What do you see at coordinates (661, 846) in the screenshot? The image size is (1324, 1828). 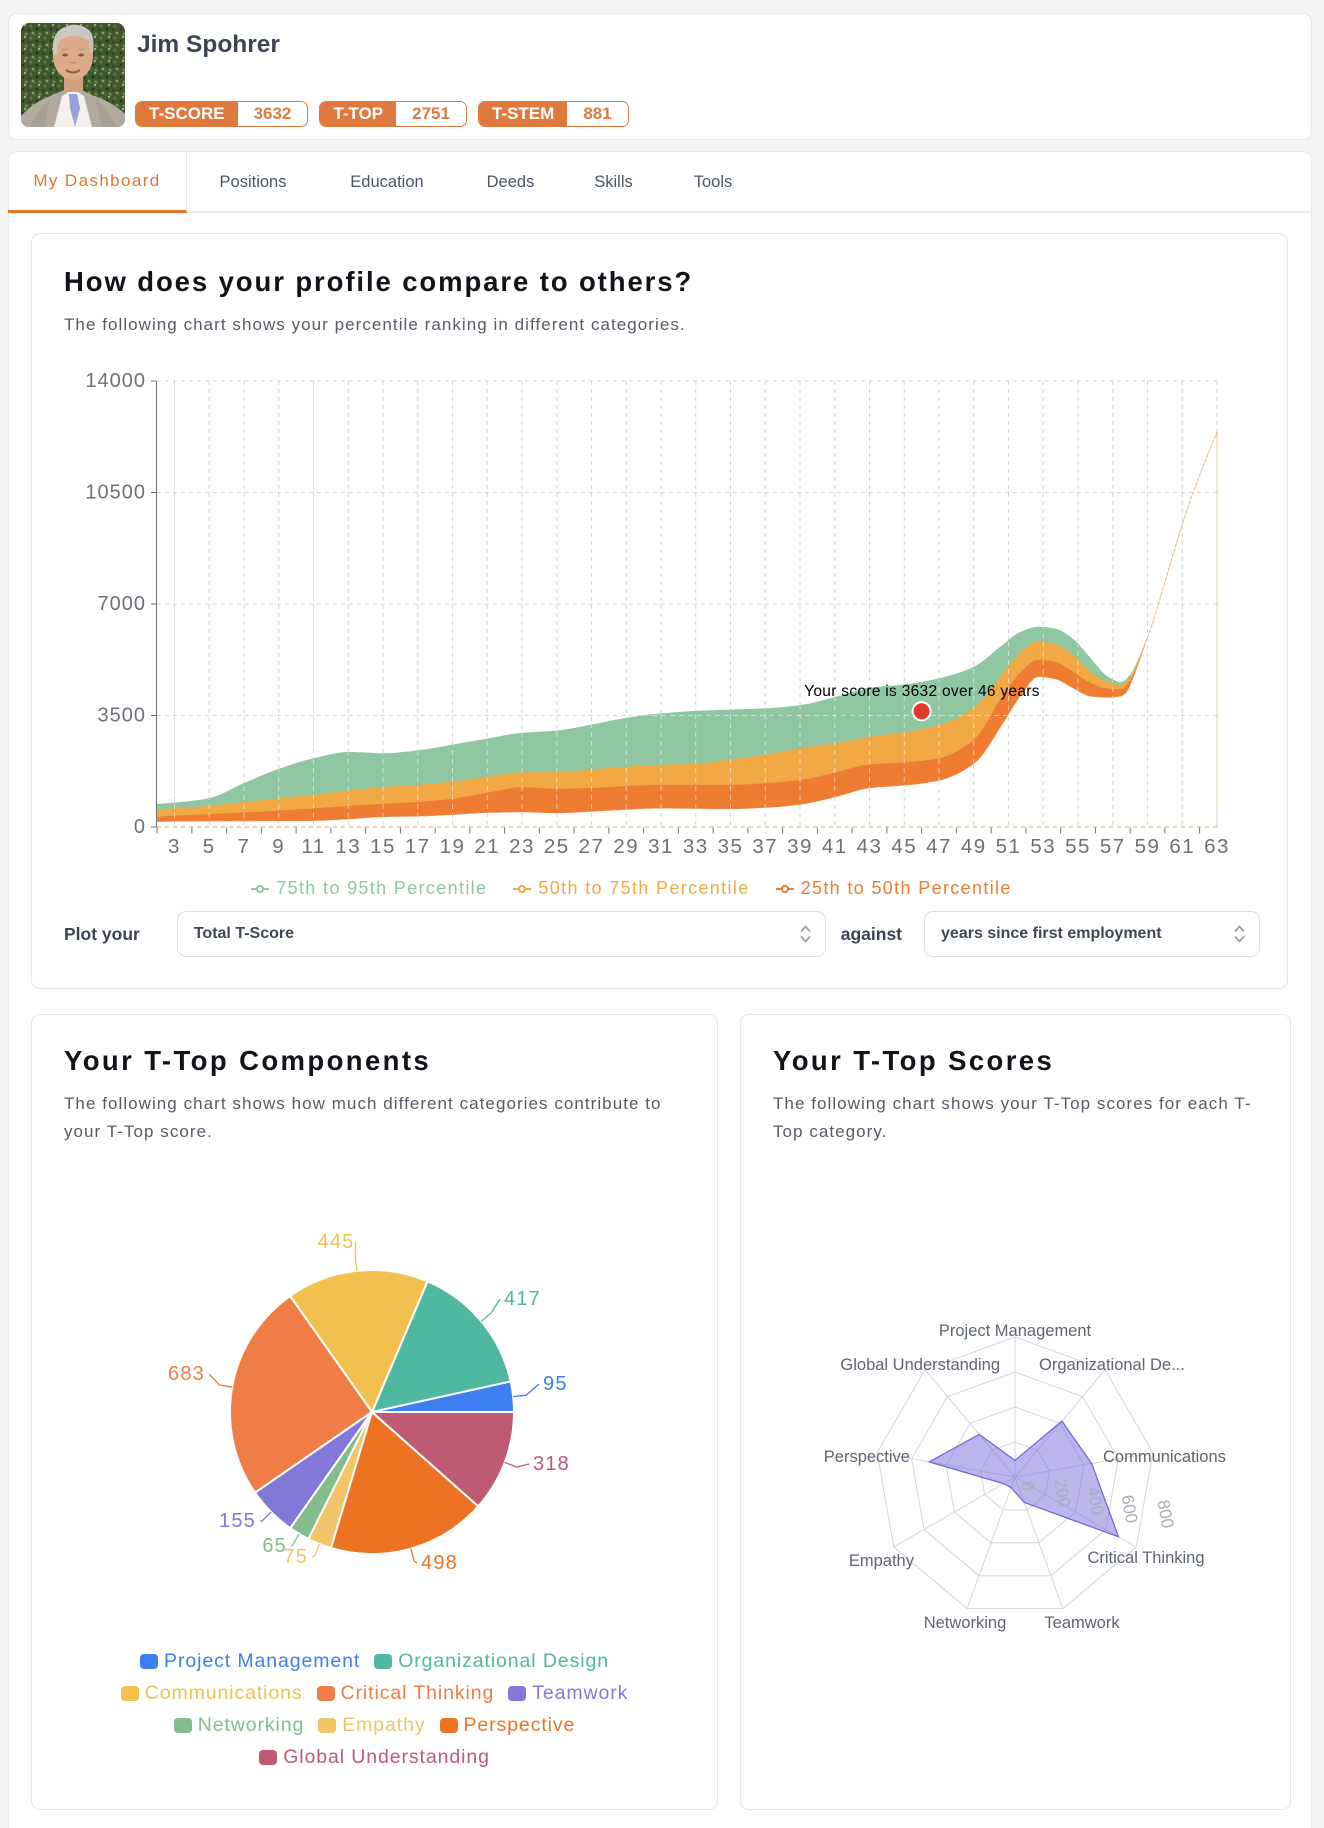 I see `svg-text: 31` at bounding box center [661, 846].